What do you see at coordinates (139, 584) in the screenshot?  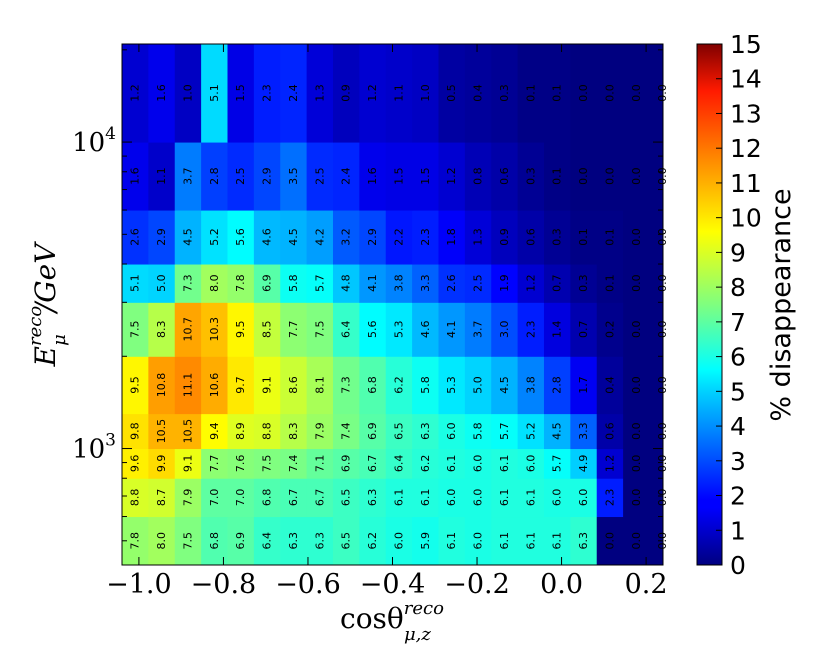 I see `x-tick-label: −1.0` at bounding box center [139, 584].